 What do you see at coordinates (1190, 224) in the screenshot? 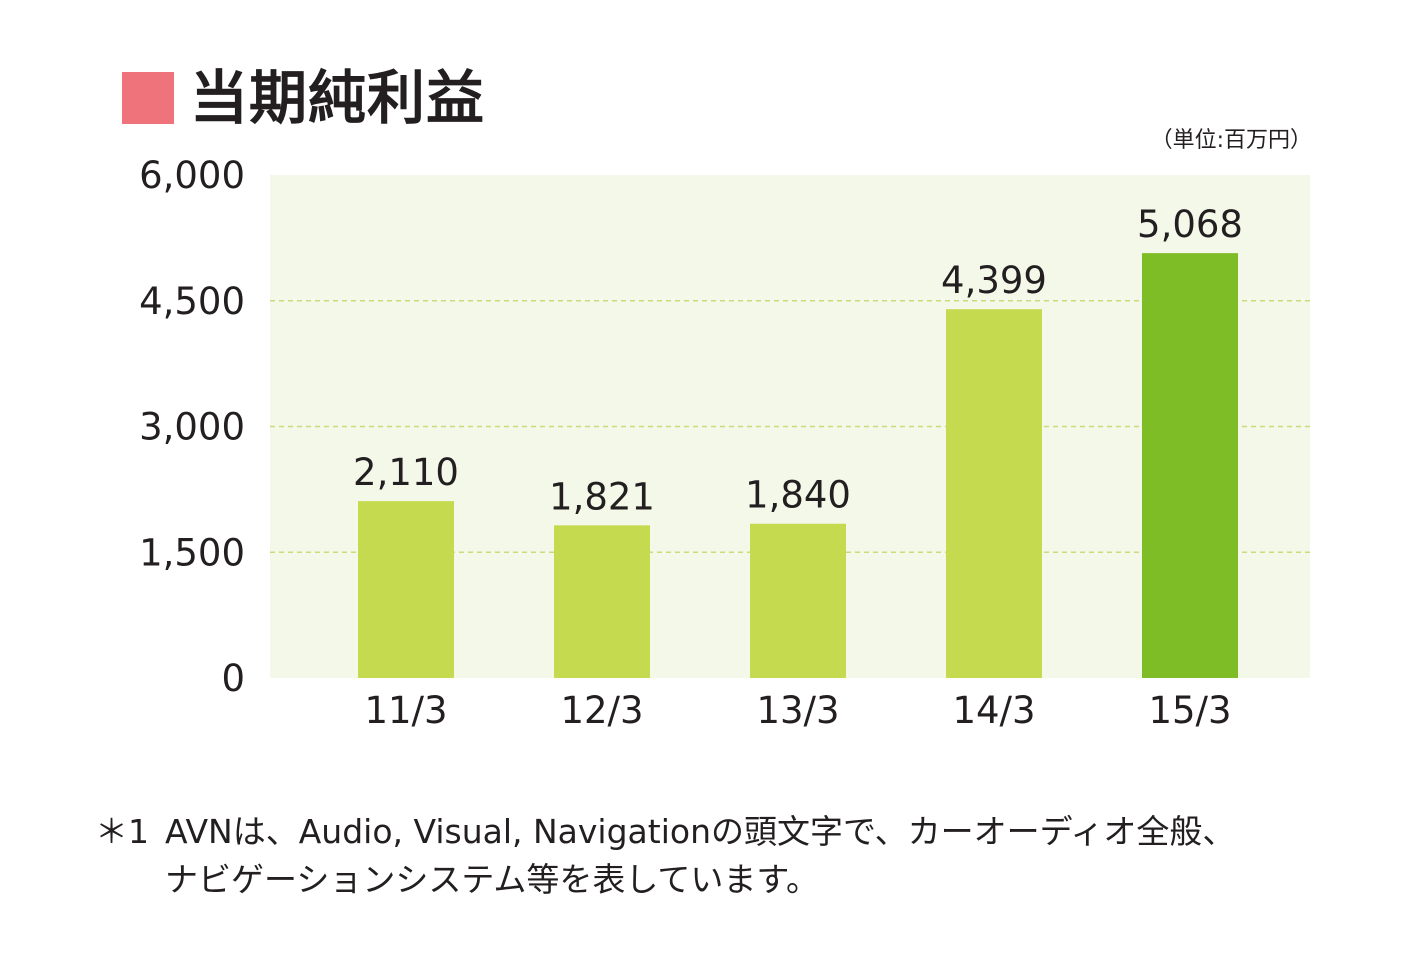
I see `data-label: 5,068` at bounding box center [1190, 224].